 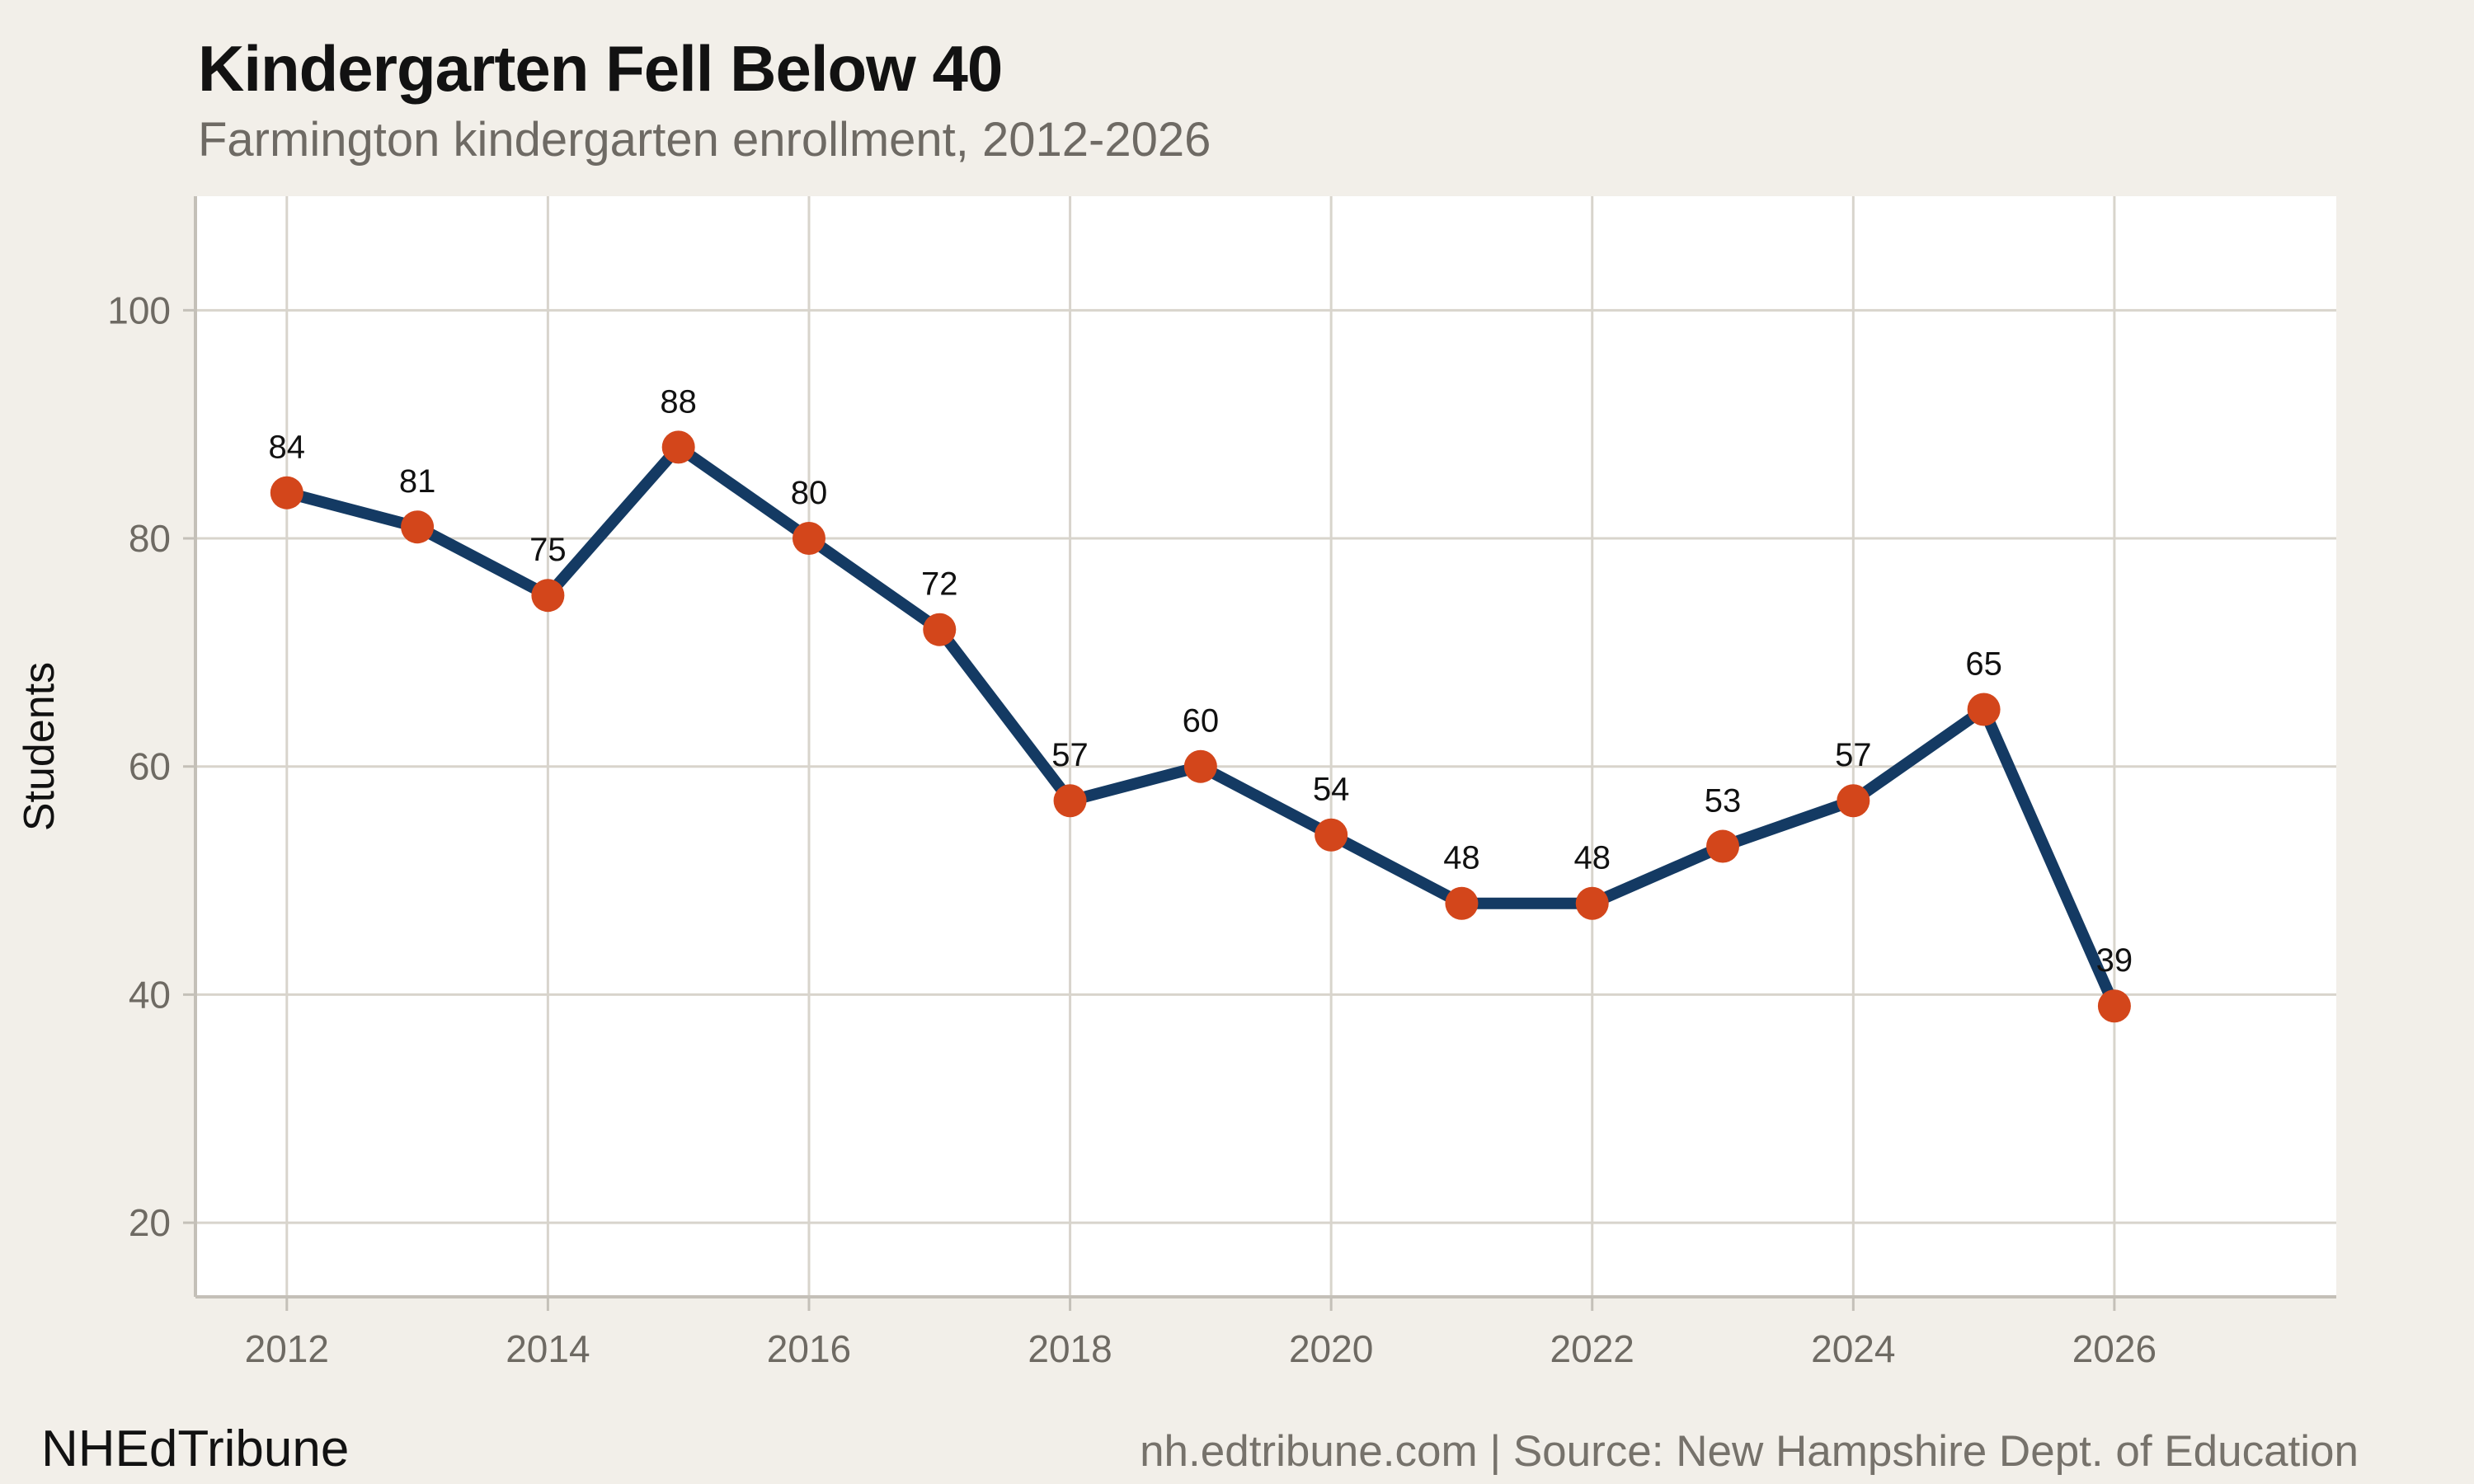 What do you see at coordinates (548, 1348) in the screenshot?
I see `x-tick-label: 2014` at bounding box center [548, 1348].